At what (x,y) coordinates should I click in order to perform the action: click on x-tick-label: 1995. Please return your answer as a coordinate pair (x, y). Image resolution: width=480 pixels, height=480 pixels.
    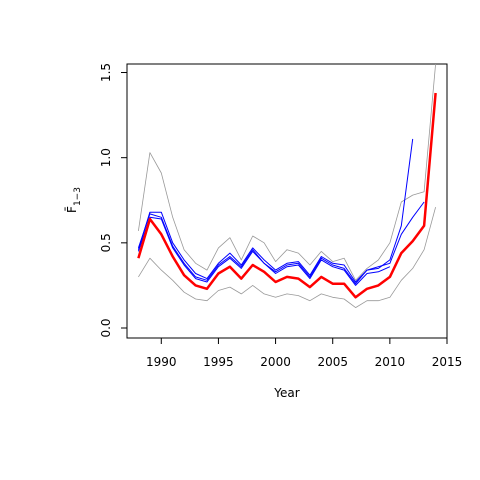
    Looking at the image, I should click on (218, 362).